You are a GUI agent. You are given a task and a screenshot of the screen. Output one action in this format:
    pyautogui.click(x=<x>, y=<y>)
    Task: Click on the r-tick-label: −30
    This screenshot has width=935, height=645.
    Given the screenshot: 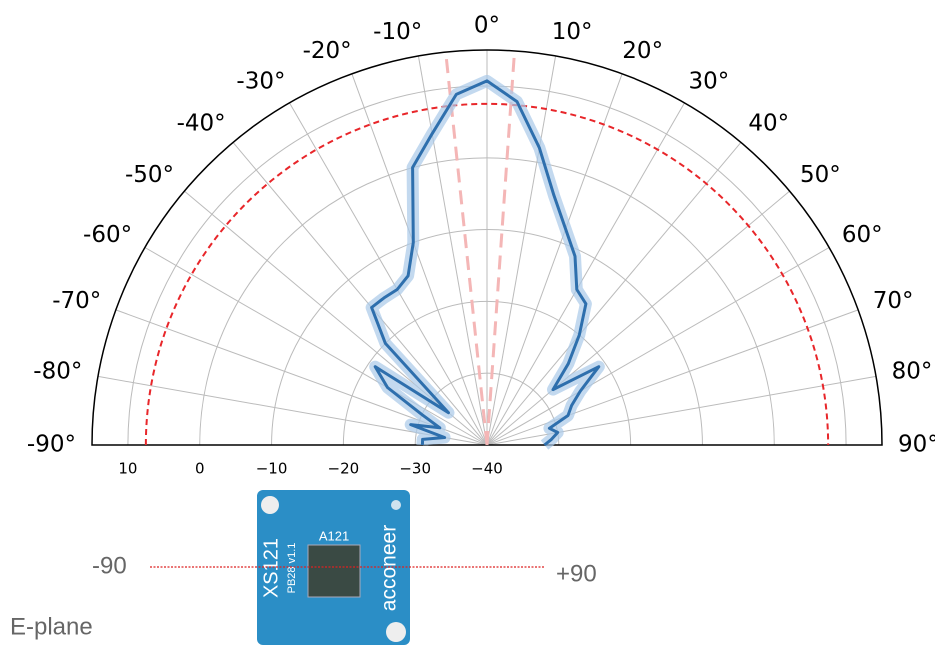 What is the action you would take?
    pyautogui.click(x=415, y=469)
    